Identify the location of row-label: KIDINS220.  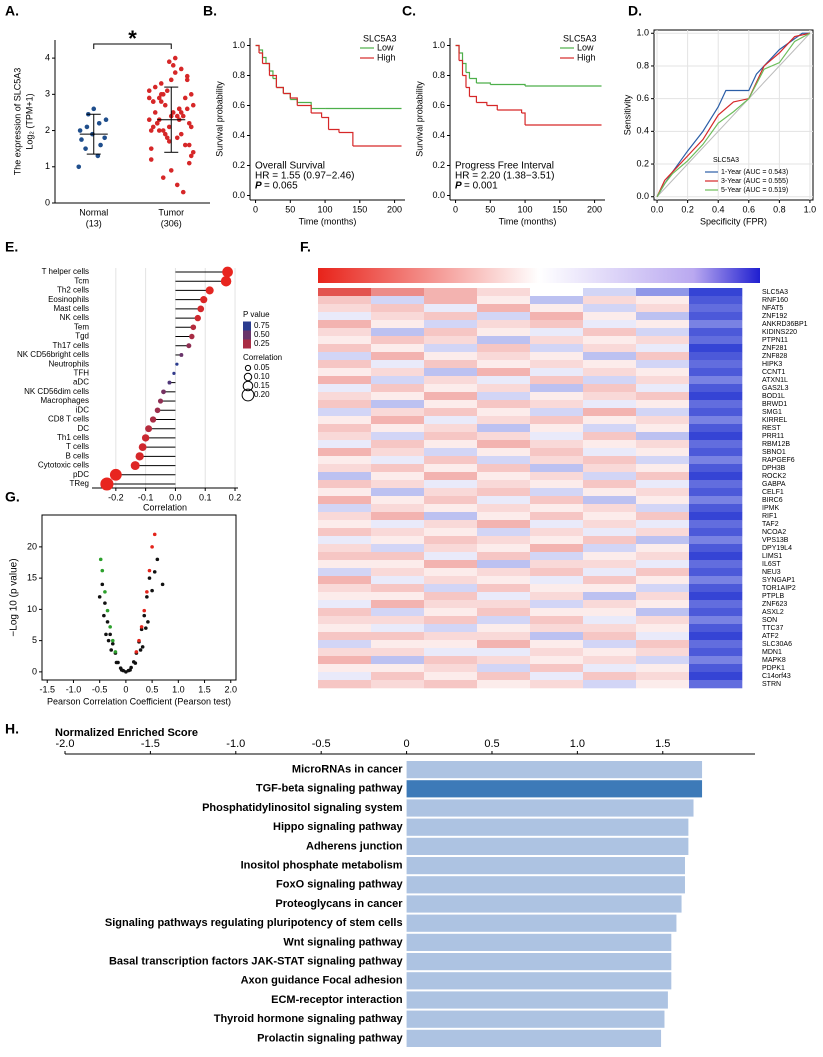
(779, 332).